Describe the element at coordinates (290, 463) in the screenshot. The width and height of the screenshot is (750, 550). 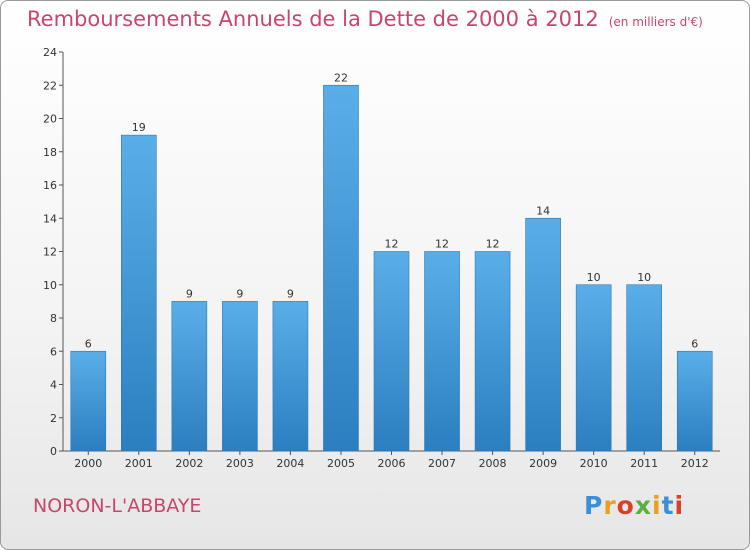
I see `x-tick-label-2004: 2004` at that location.